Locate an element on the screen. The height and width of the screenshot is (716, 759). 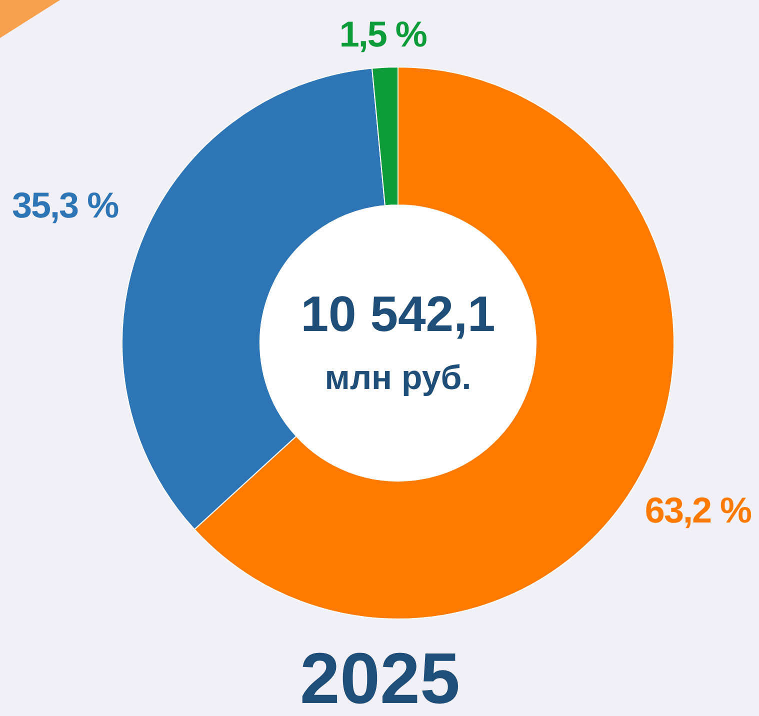
data-label: 63,2 % is located at coordinates (698, 509).